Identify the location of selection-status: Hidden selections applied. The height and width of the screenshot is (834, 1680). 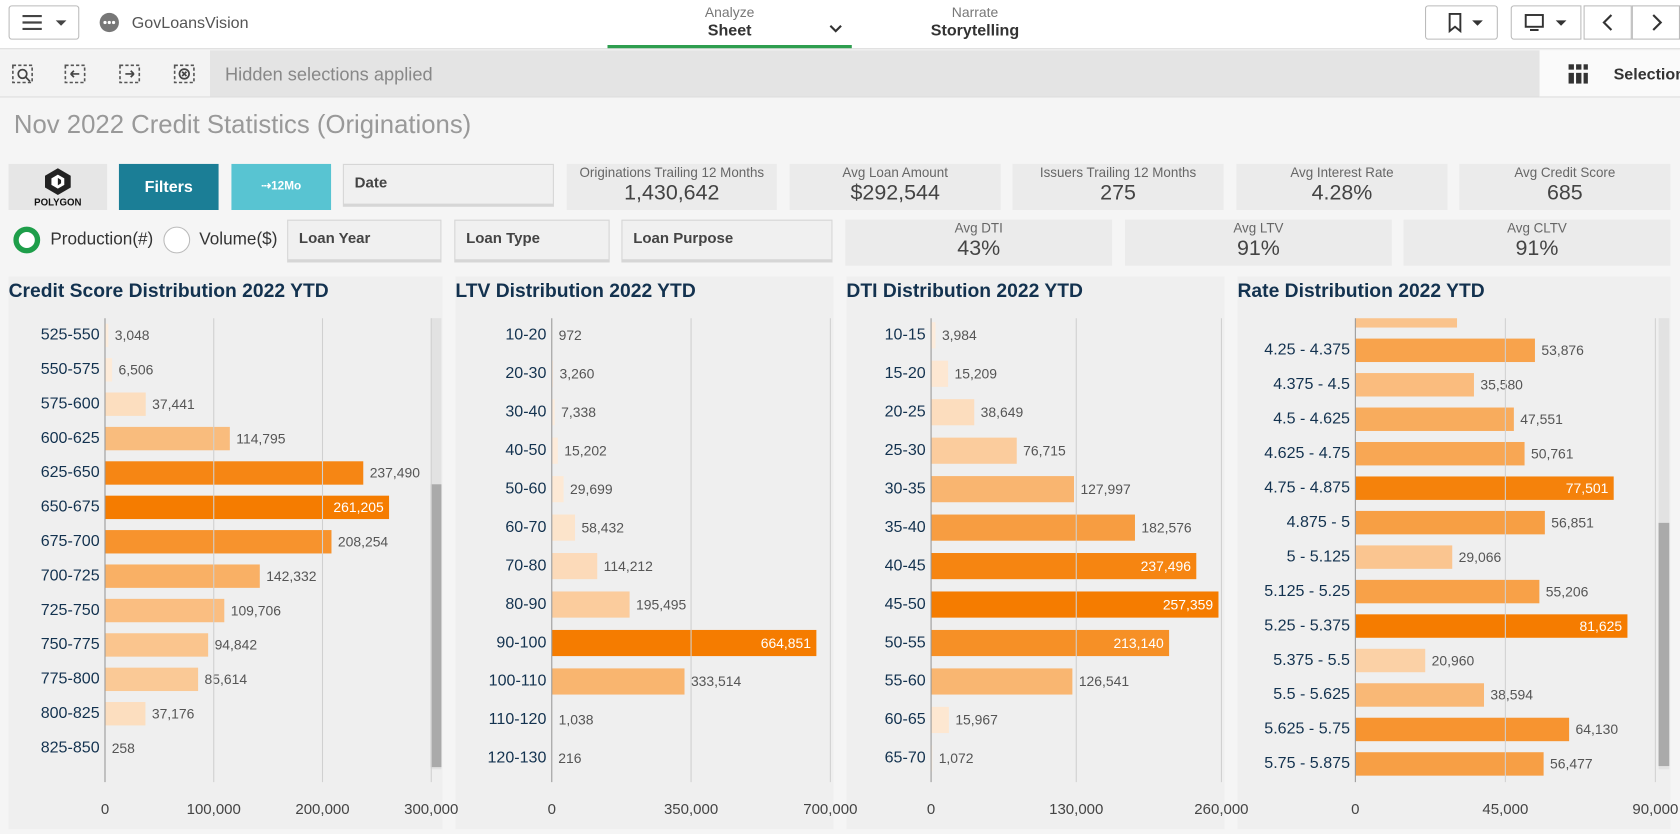
(329, 74).